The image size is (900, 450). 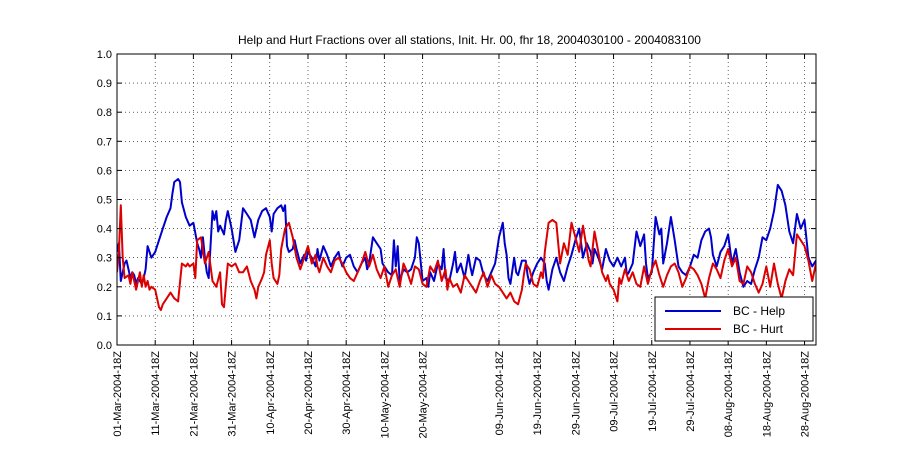 What do you see at coordinates (104, 288) in the screenshot?
I see `y-tick-label: 0.2` at bounding box center [104, 288].